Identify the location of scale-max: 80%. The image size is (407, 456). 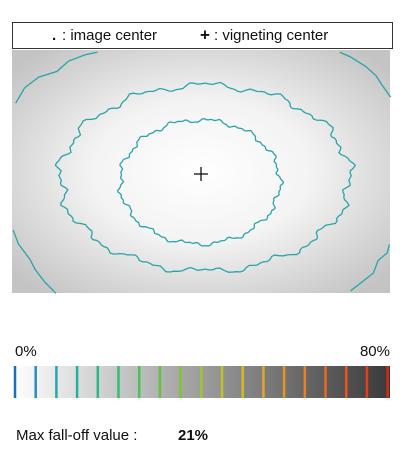
(375, 351).